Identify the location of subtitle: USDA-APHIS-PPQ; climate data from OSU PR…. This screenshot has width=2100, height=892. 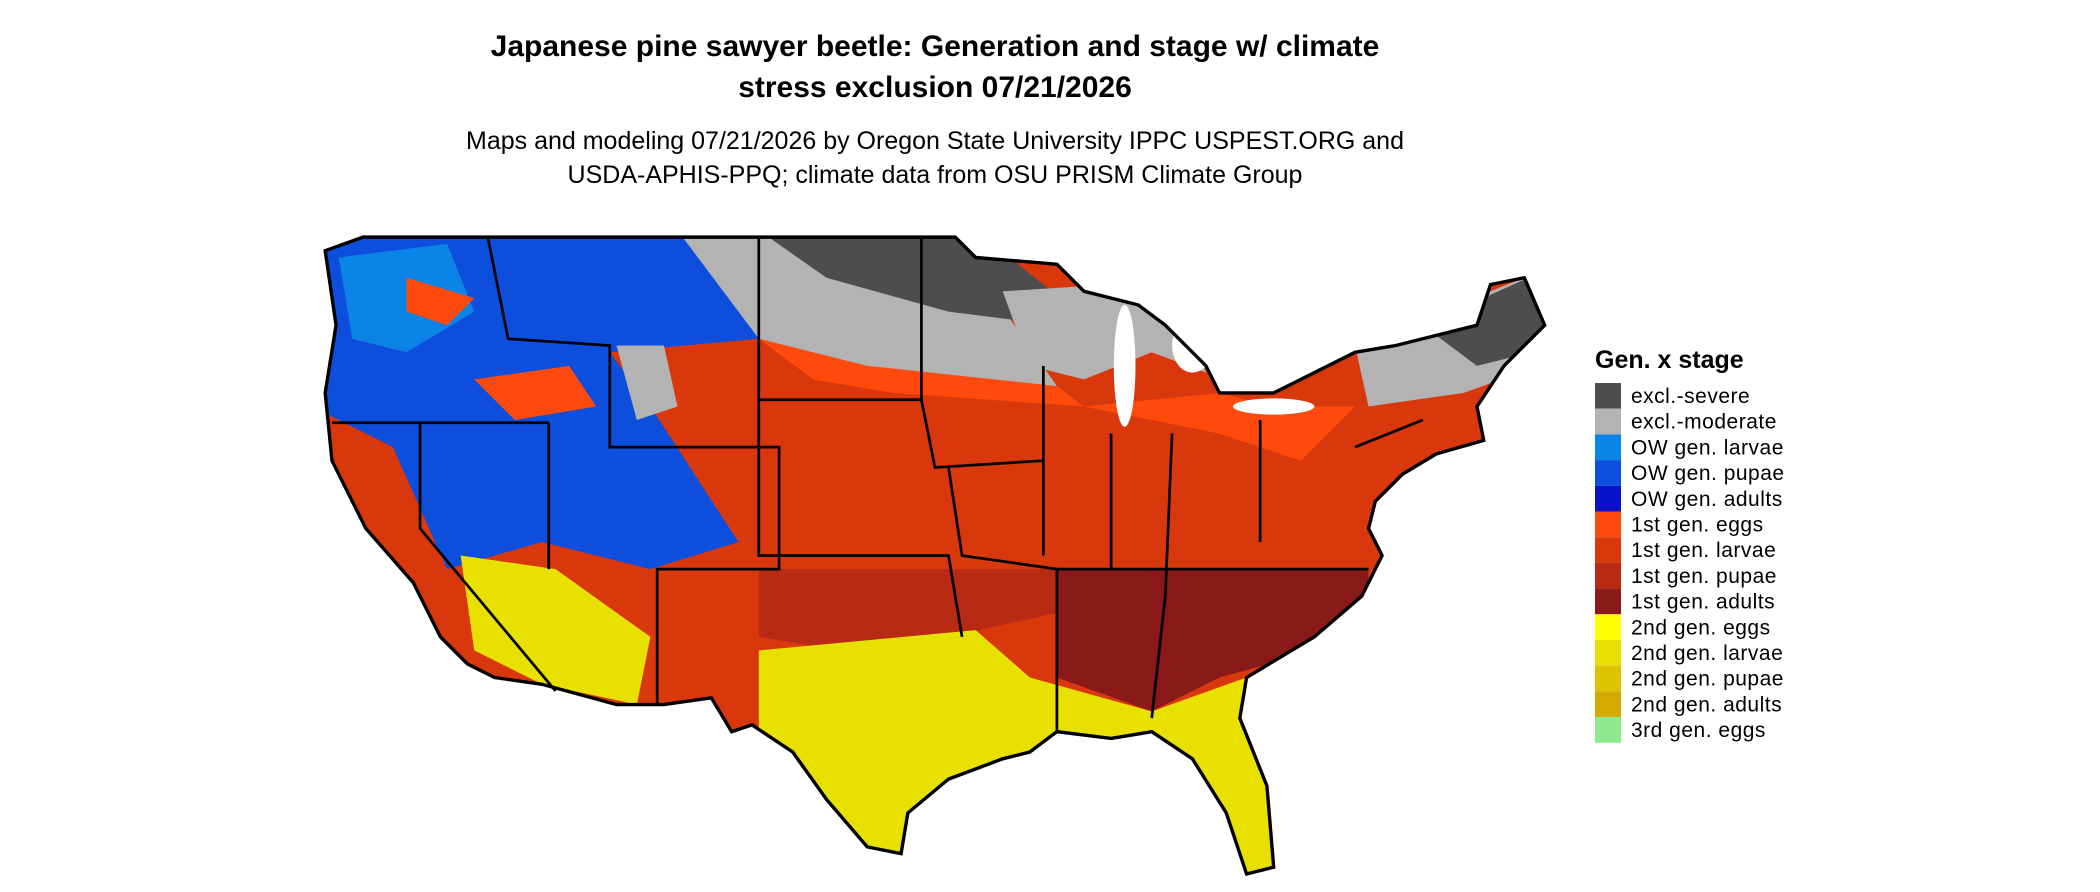
(935, 175).